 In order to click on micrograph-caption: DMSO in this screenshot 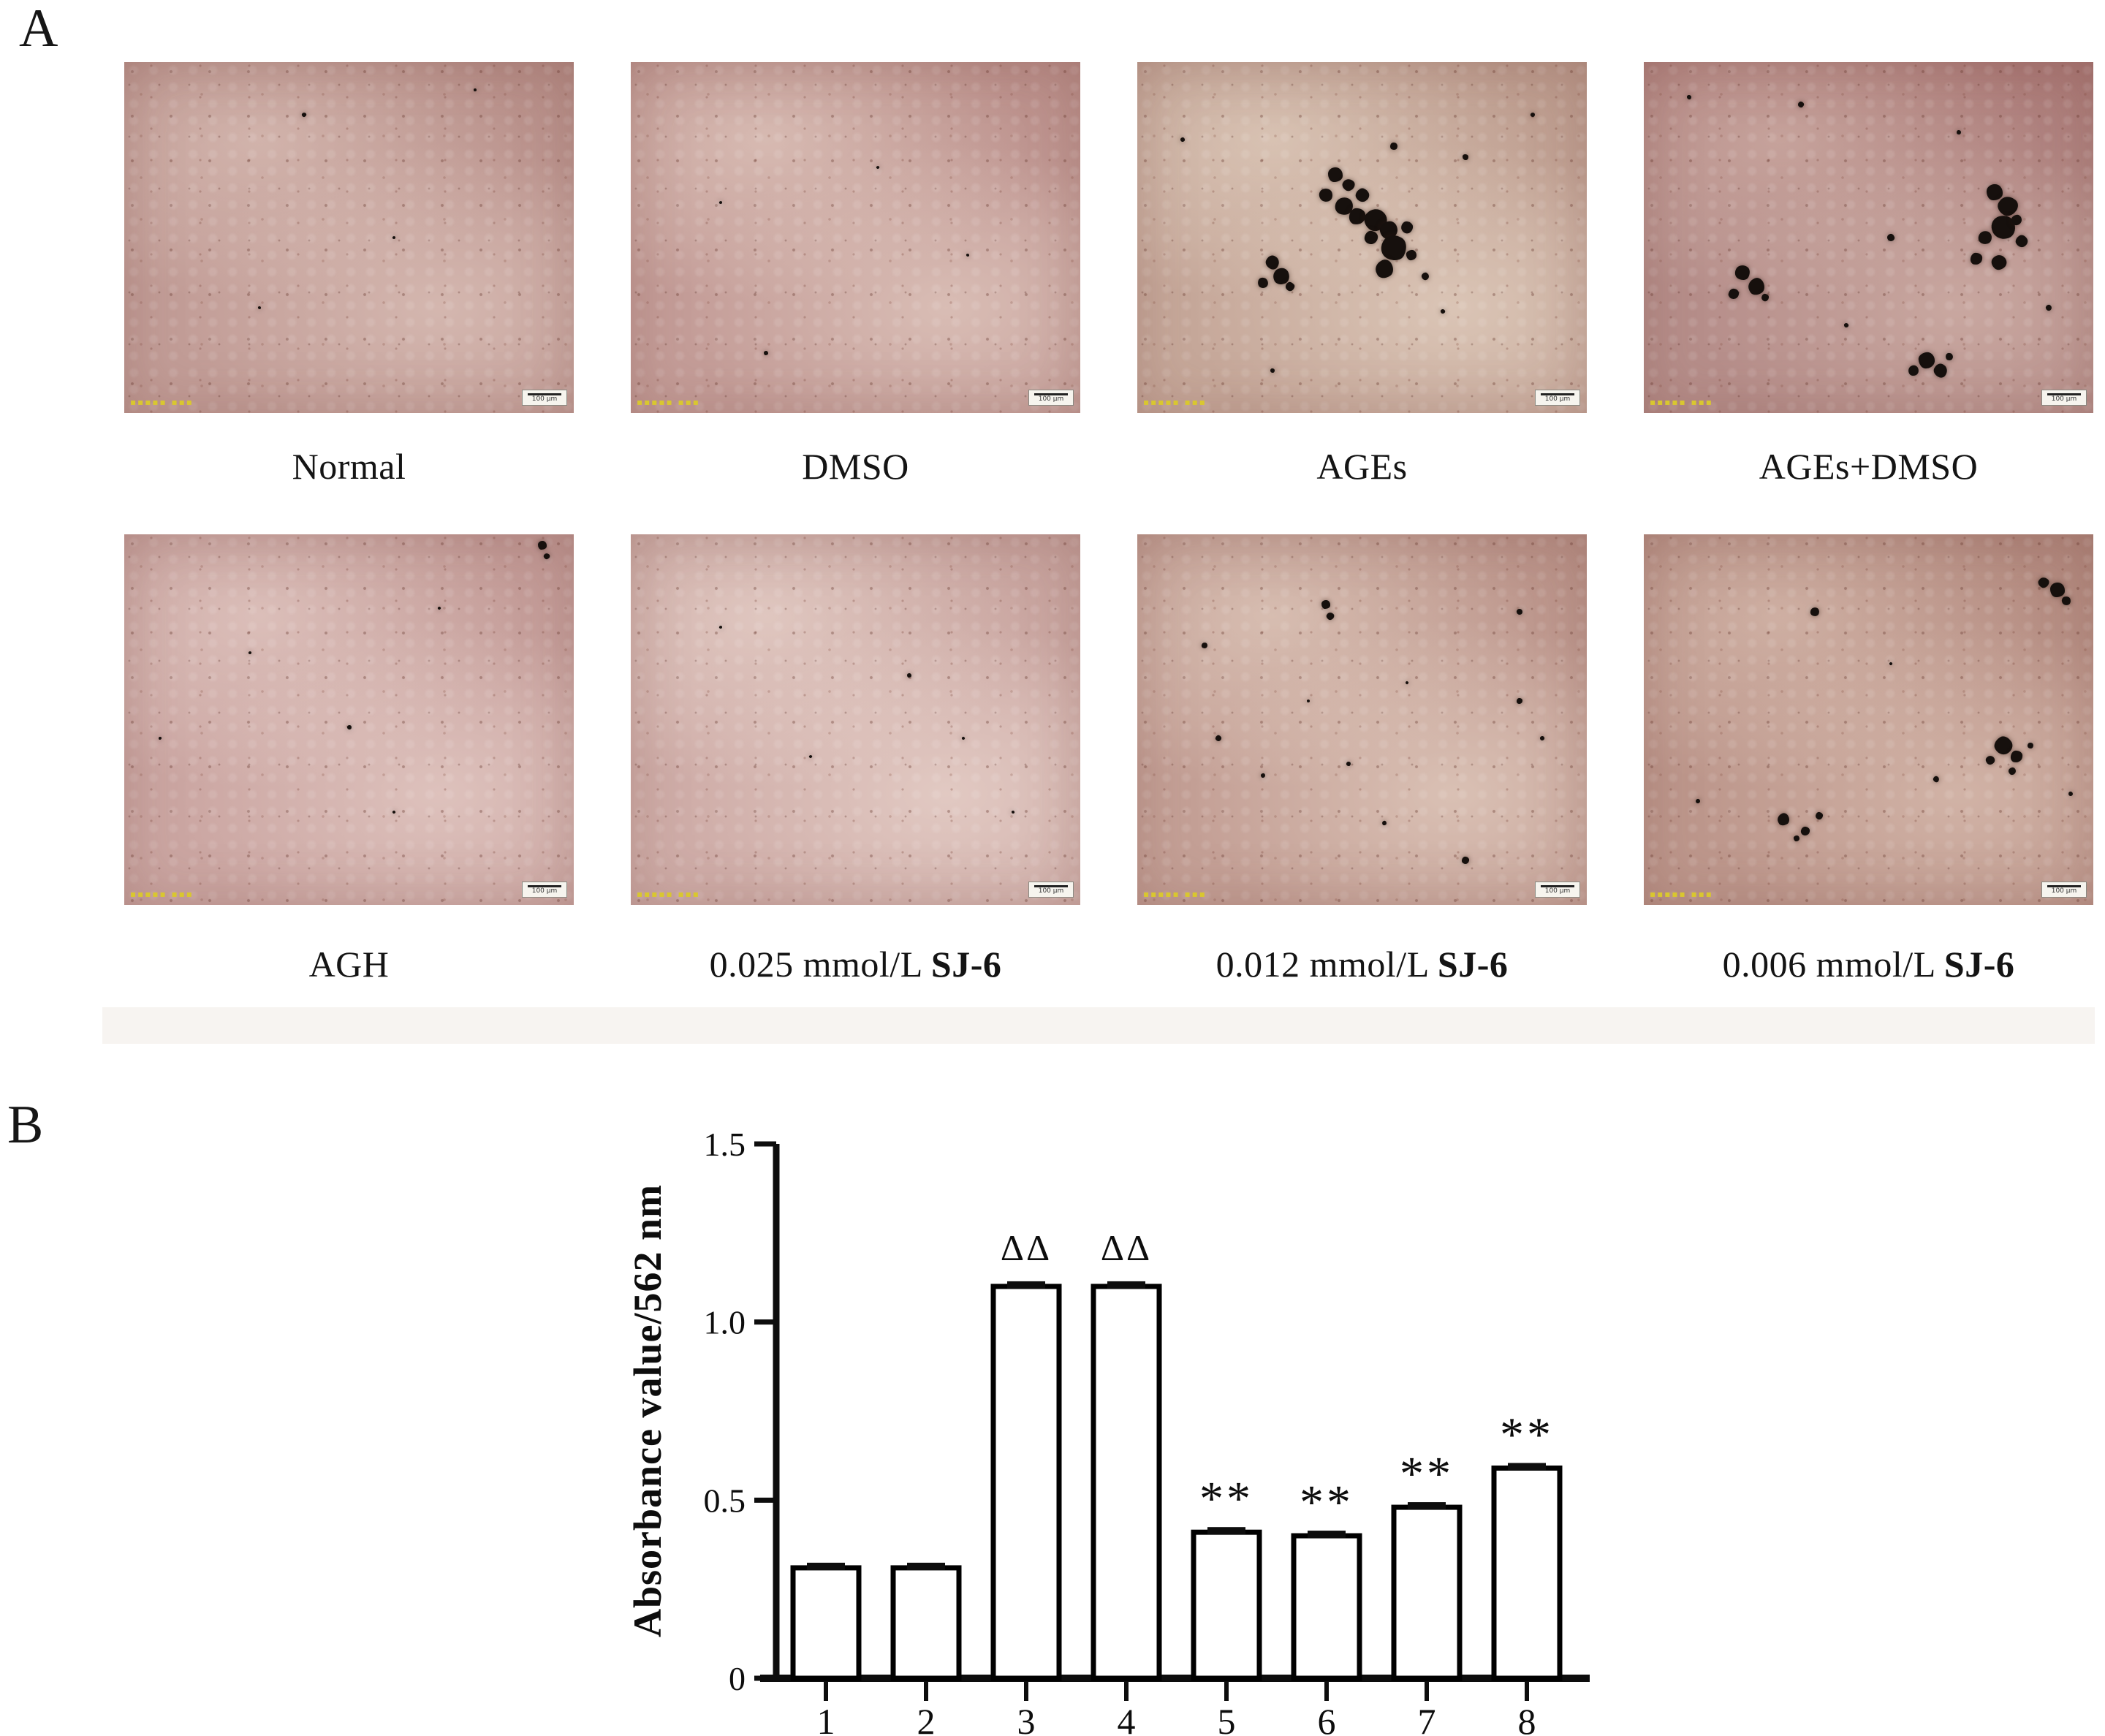, I will do `click(855, 467)`.